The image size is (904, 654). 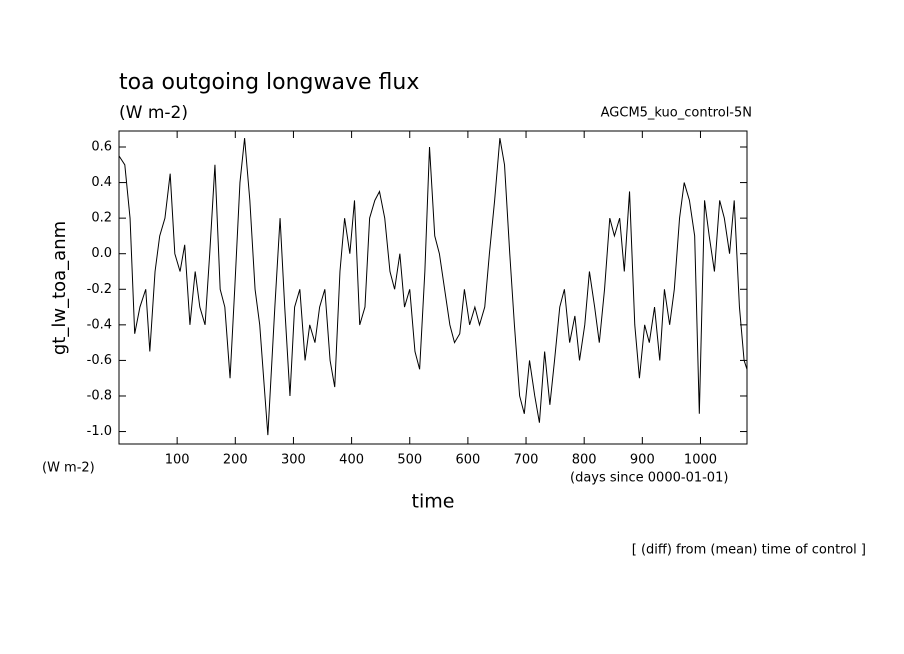 I want to click on subtitle: AGCM5_kuo_control-5N, so click(x=676, y=113).